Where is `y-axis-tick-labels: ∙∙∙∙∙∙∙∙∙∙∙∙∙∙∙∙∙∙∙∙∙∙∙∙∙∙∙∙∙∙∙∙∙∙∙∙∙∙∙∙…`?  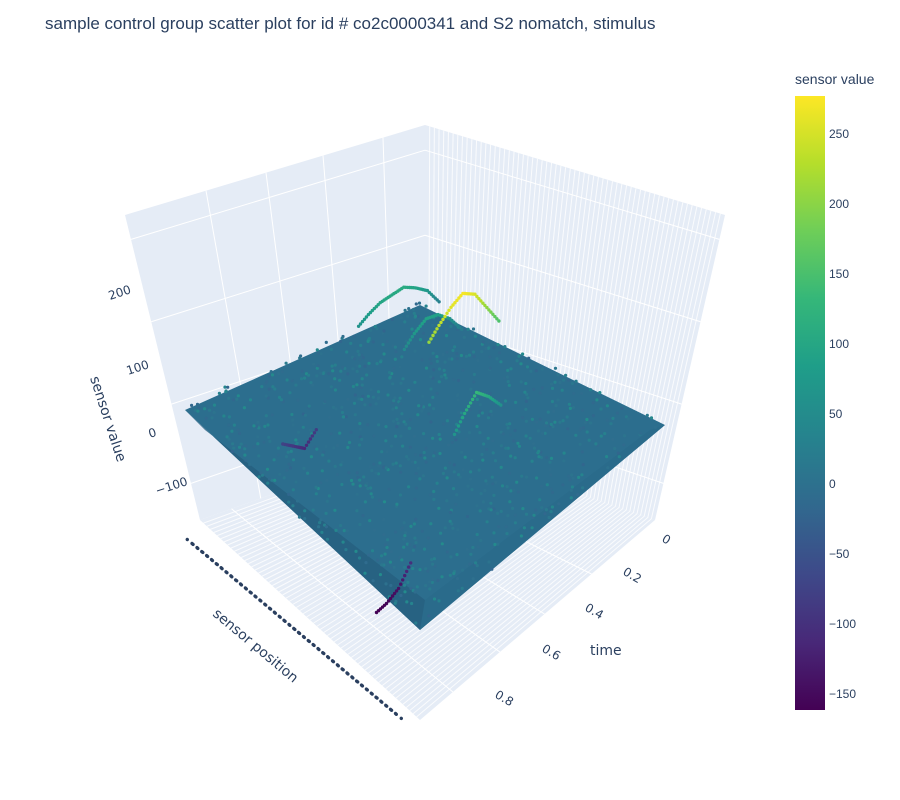
y-axis-tick-labels: ∙∙∙∙∙∙∙∙∙∙∙∙∙∙∙∙∙∙∙∙∙∙∙∙∙∙∙∙∙∙∙∙∙∙∙∙∙∙∙∙… is located at coordinates (294, 629).